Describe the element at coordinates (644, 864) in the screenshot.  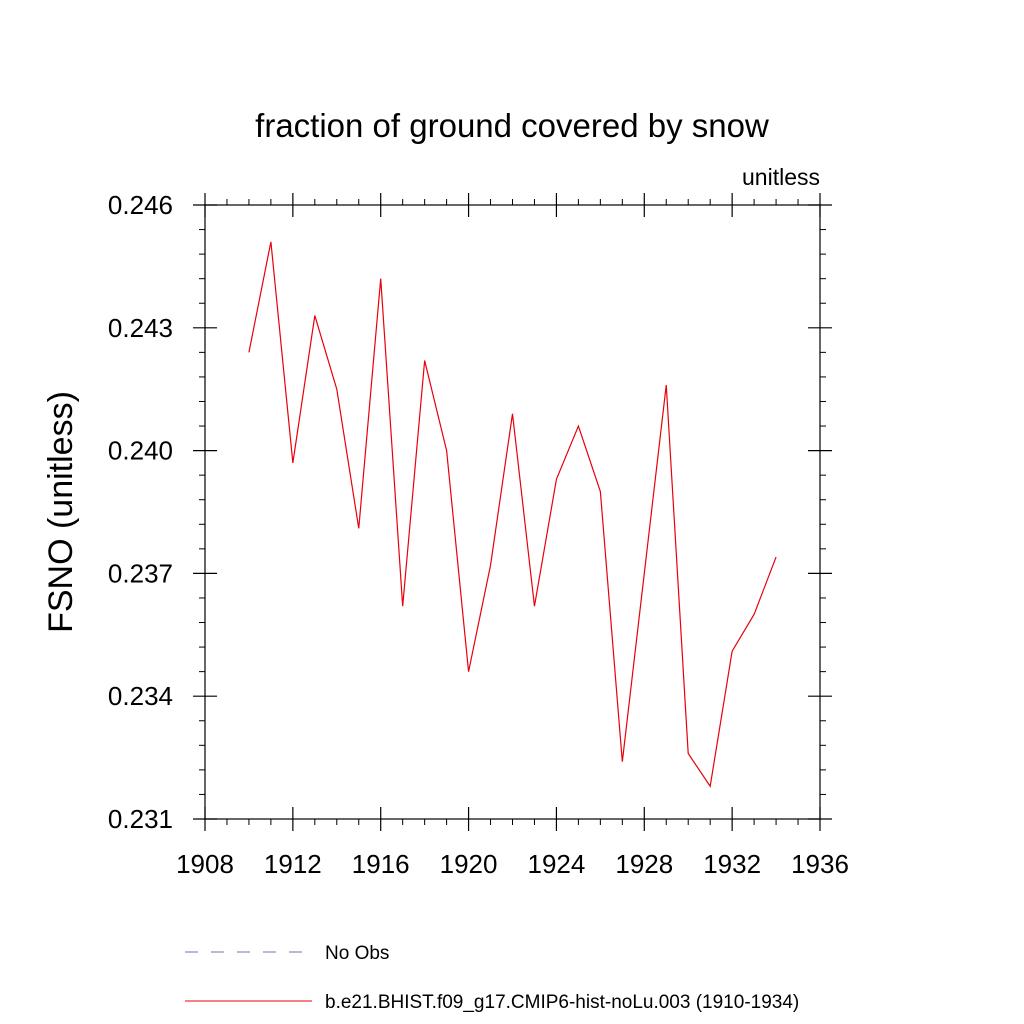
I see `x-tick-label: 1928` at that location.